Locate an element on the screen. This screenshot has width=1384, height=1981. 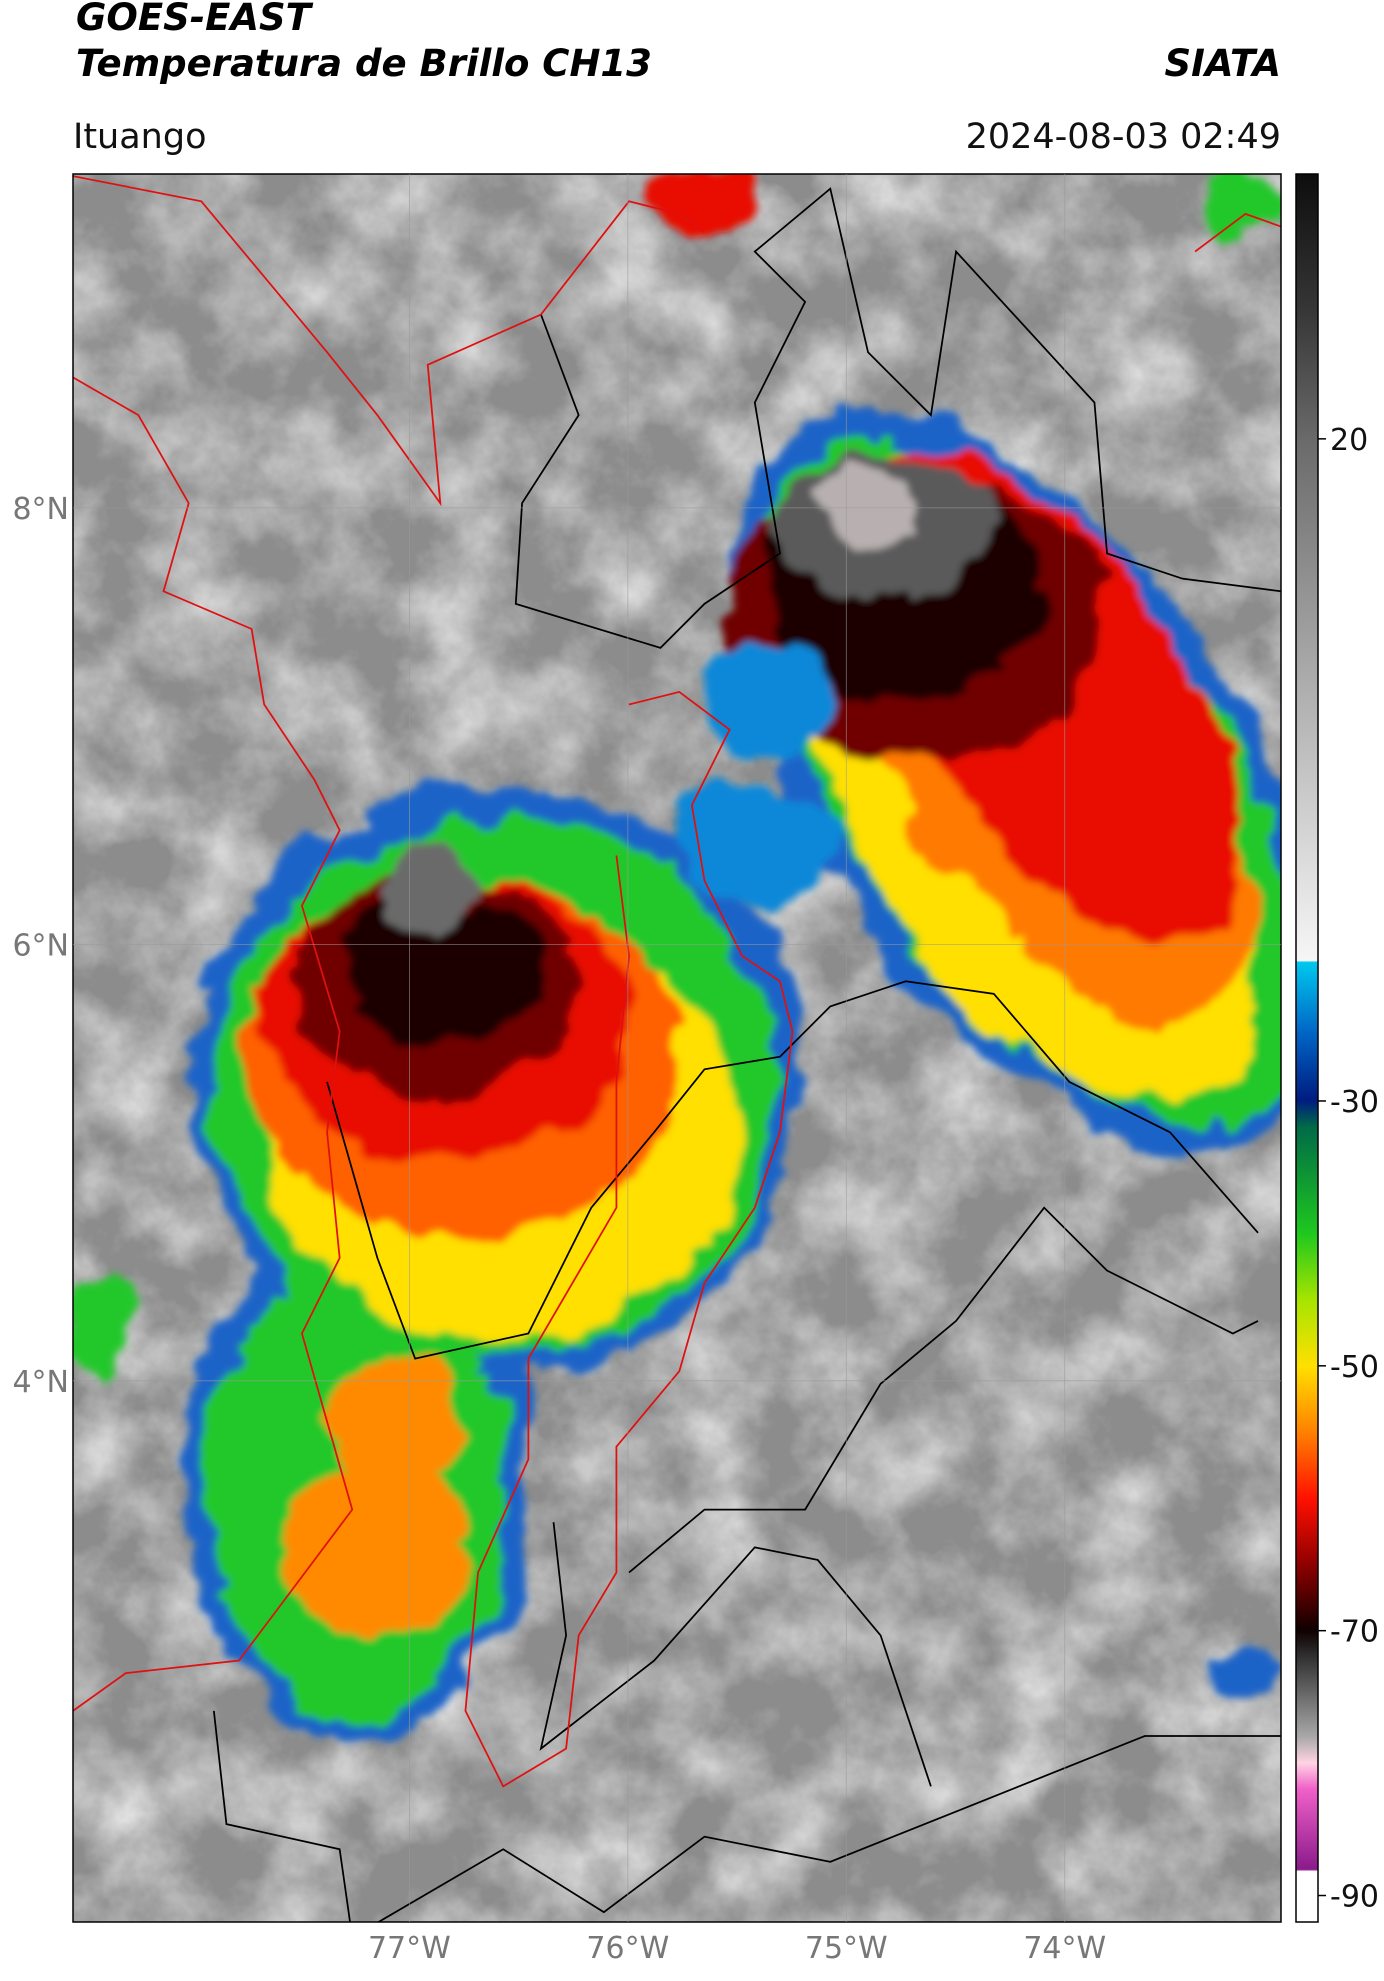
source: SIATA is located at coordinates (1222, 63).